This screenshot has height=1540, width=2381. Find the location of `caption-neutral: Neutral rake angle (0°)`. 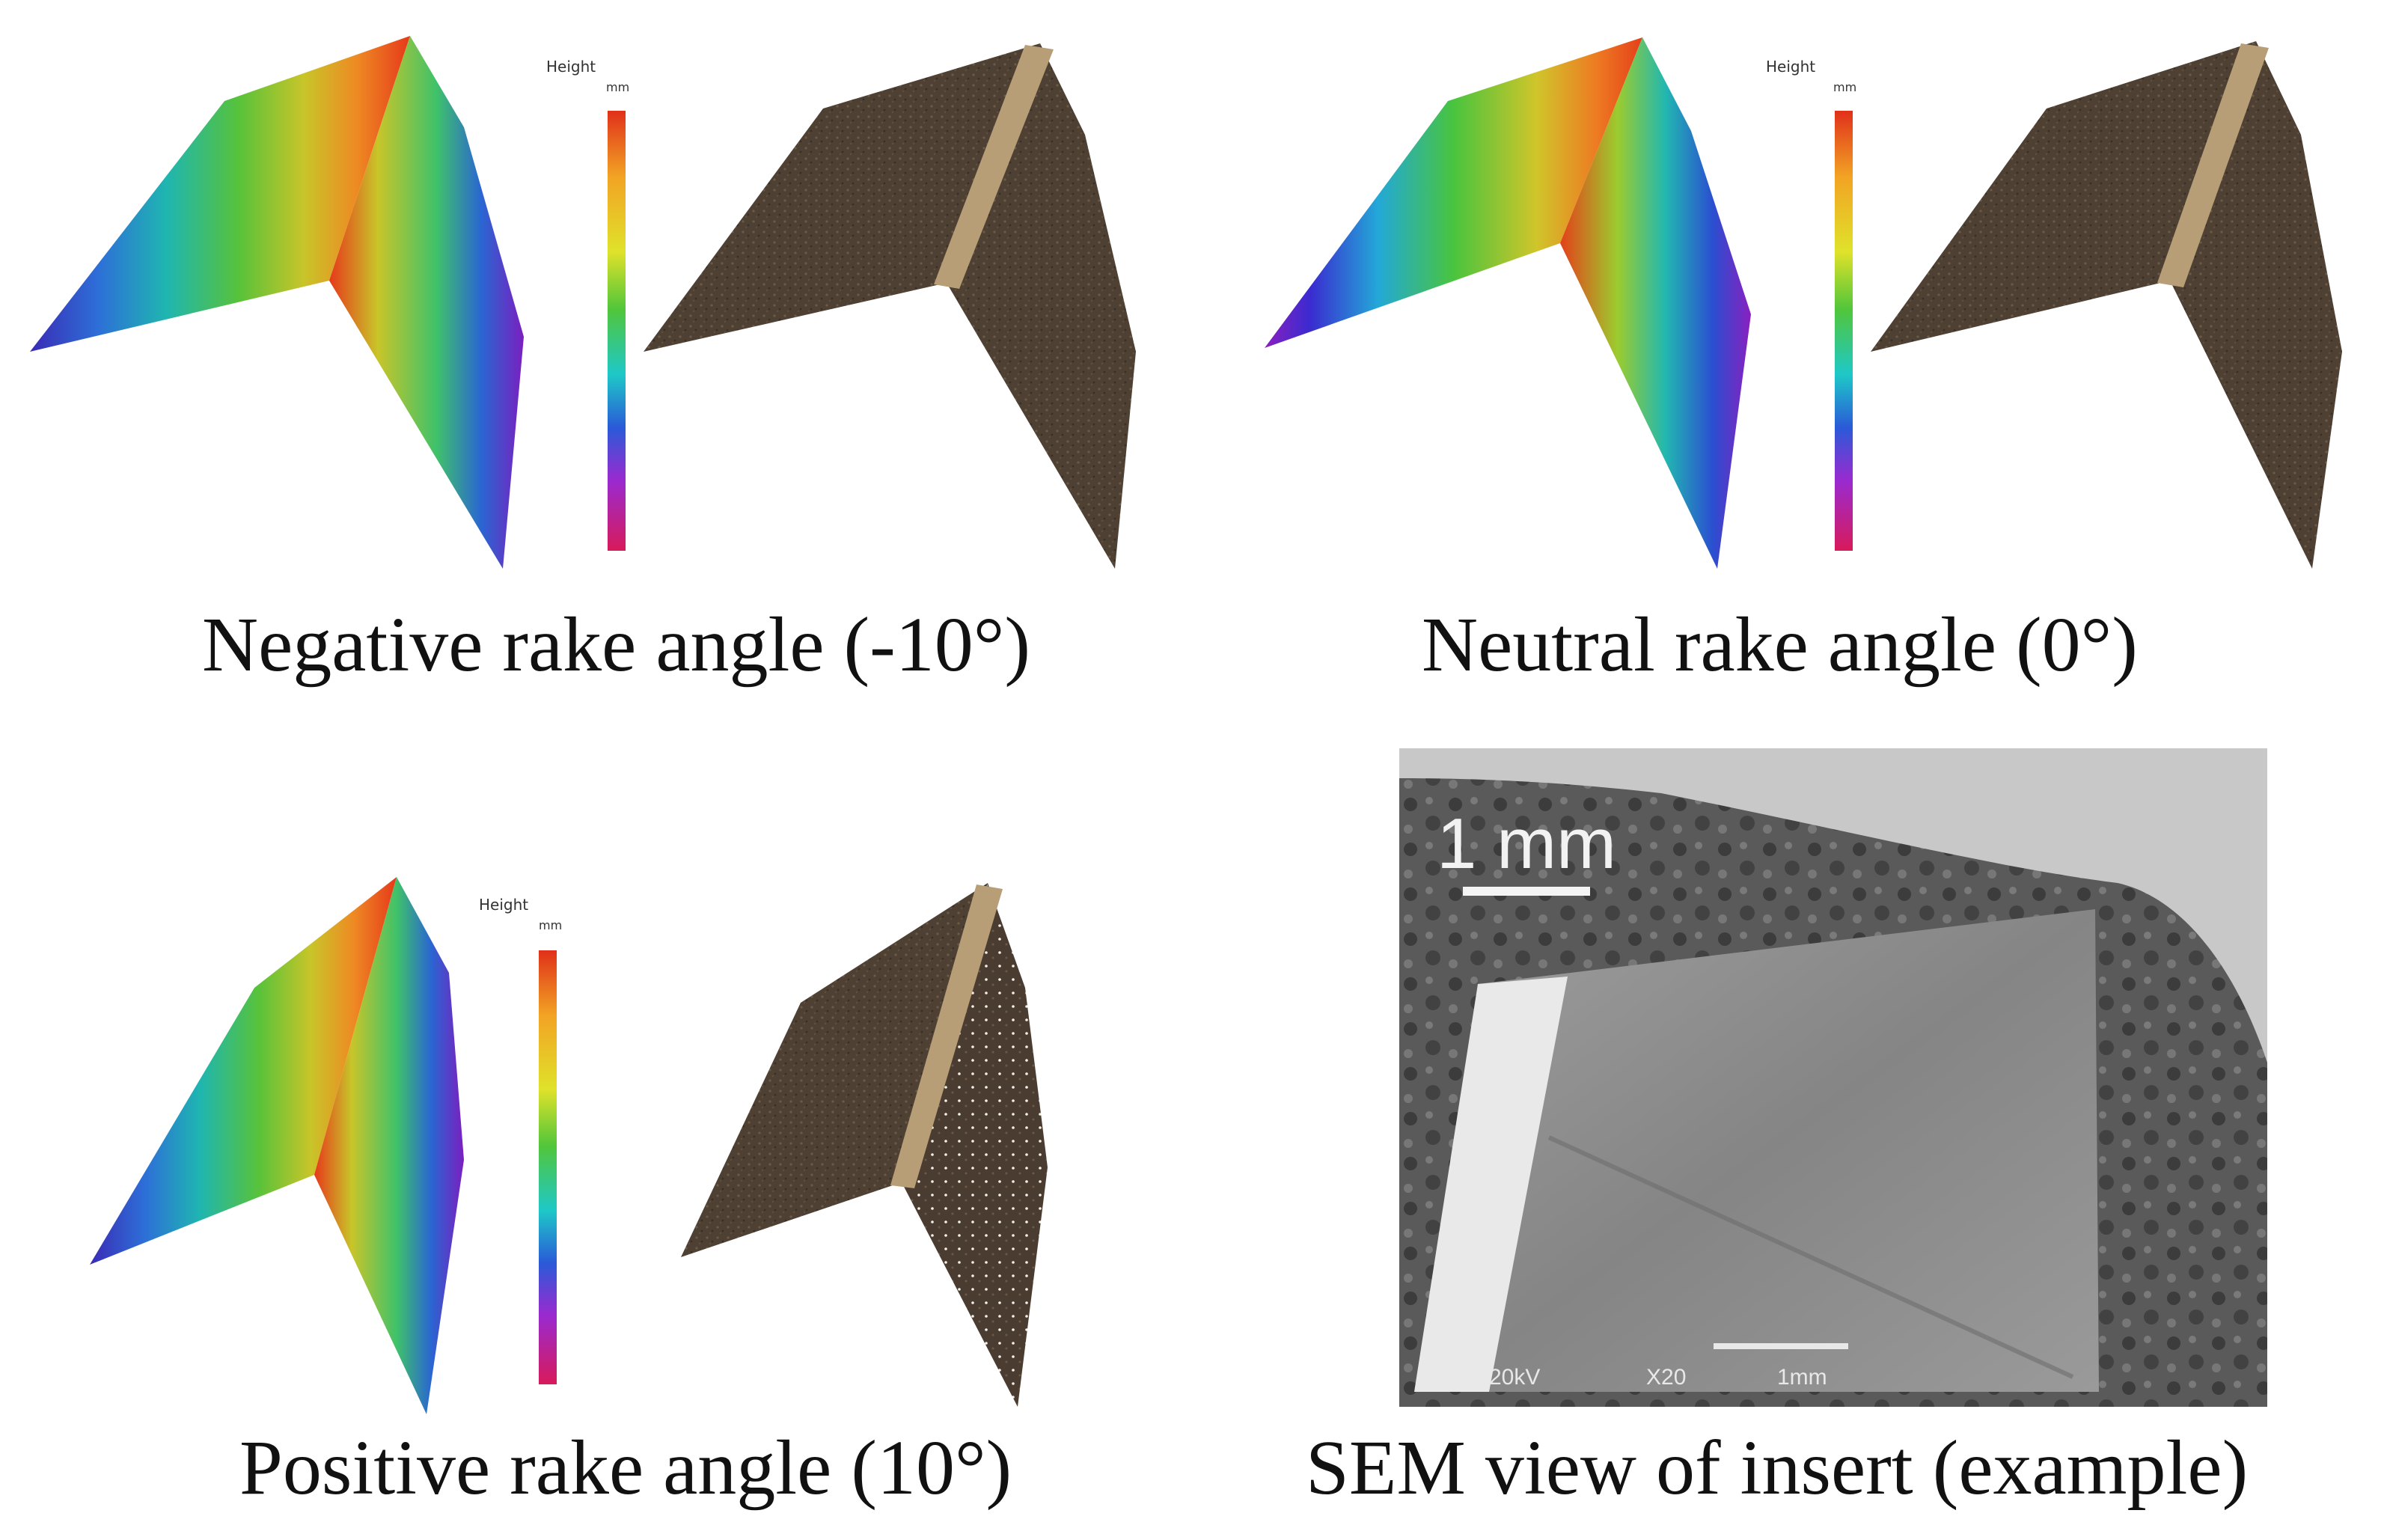

caption-neutral: Neutral rake angle (0°) is located at coordinates (1780, 645).